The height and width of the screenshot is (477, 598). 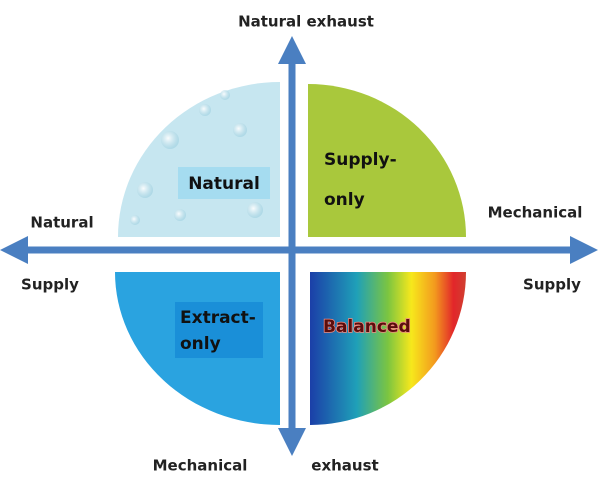 What do you see at coordinates (218, 318) in the screenshot?
I see `quadrant-label: Extract-` at bounding box center [218, 318].